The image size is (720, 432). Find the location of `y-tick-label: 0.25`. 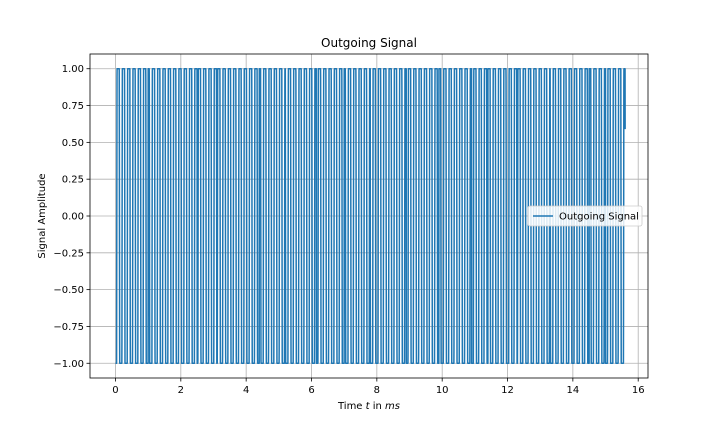

y-tick-label: 0.25 is located at coordinates (73, 180).